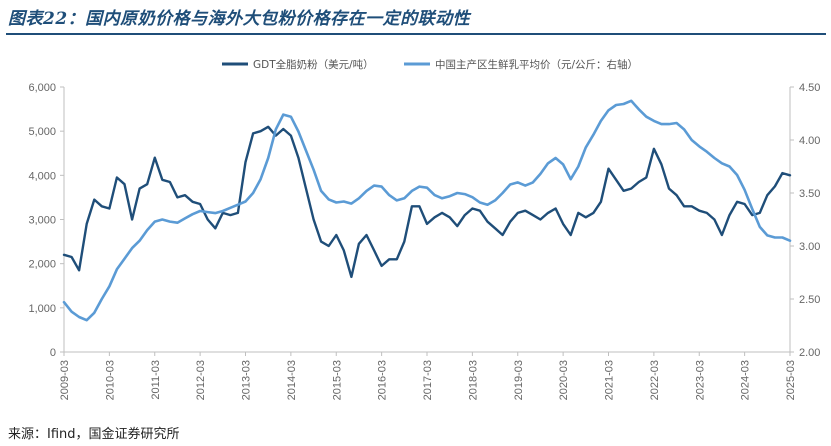  Describe the element at coordinates (42, 265) in the screenshot. I see `left-tick-label: 2,000` at that location.